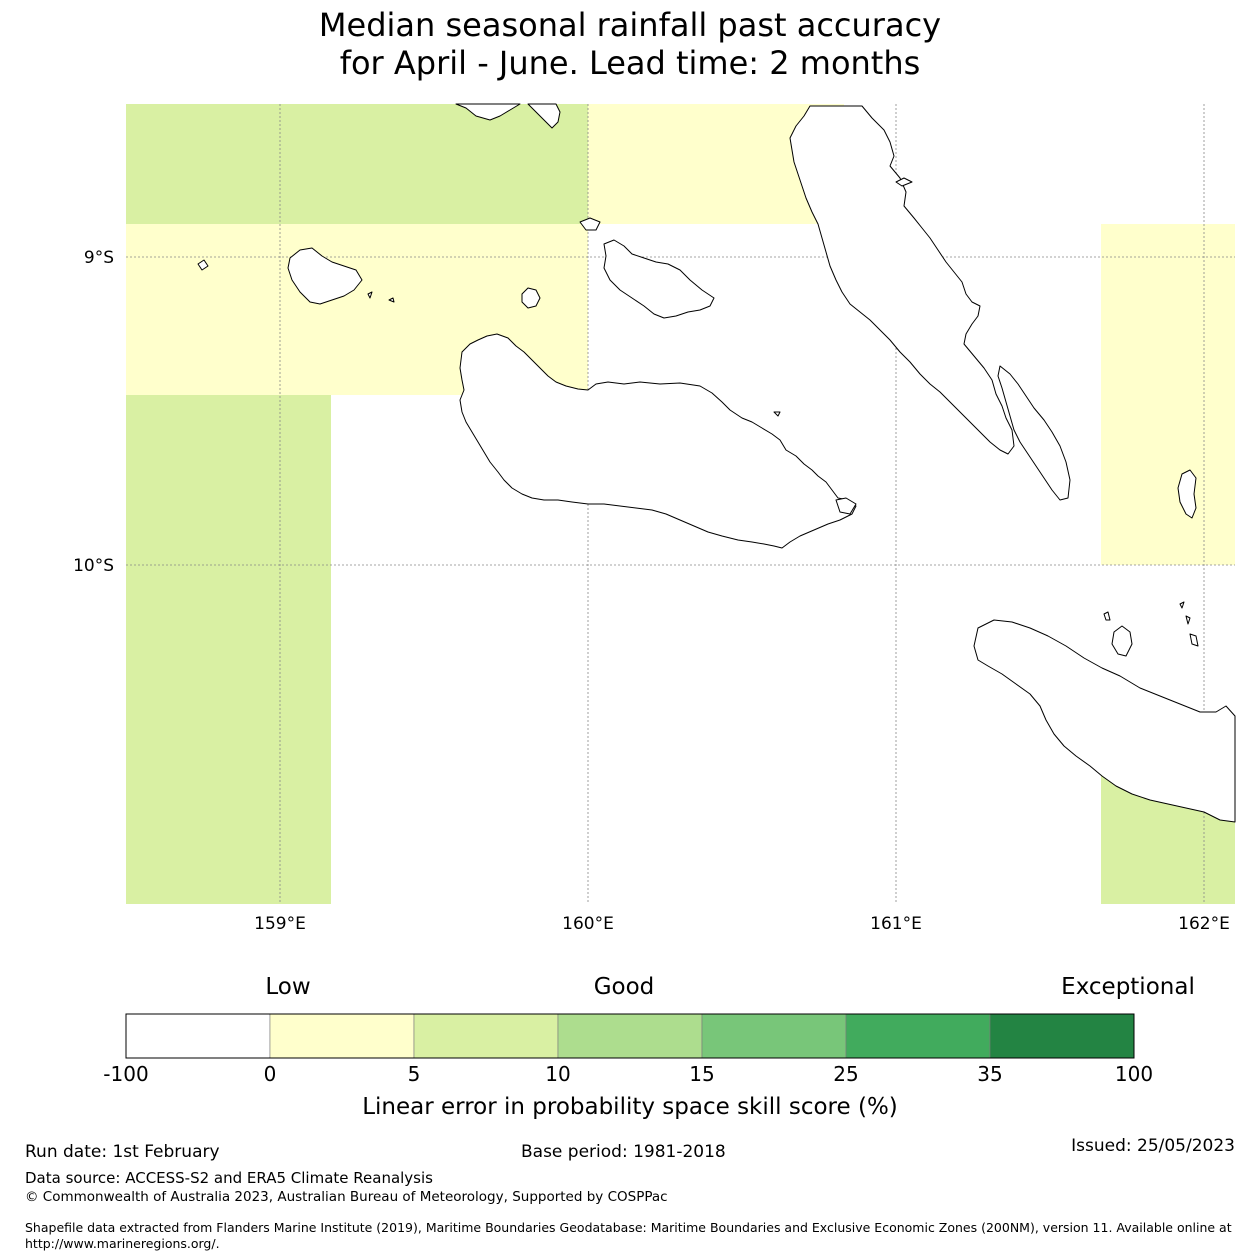 The width and height of the screenshot is (1260, 1260). I want to click on shapefile-credit-line-2: http://www.marineregions.org/., so click(122, 1243).